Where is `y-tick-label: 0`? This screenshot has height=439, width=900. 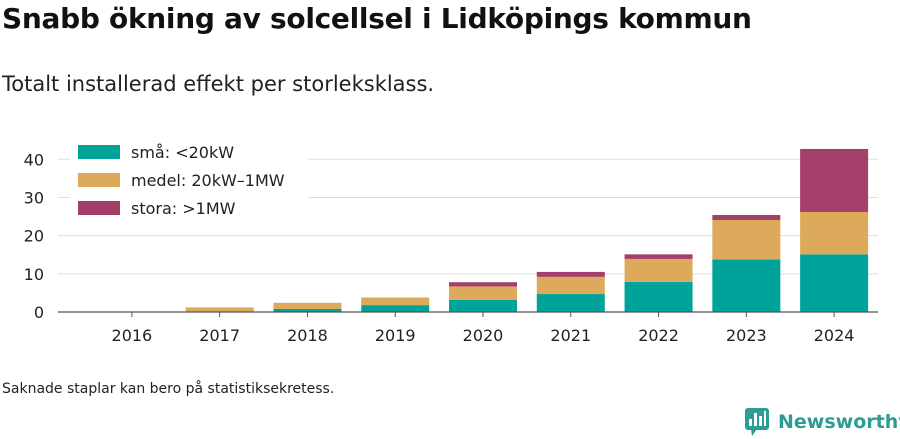
y-tick-label: 0 is located at coordinates (39, 312).